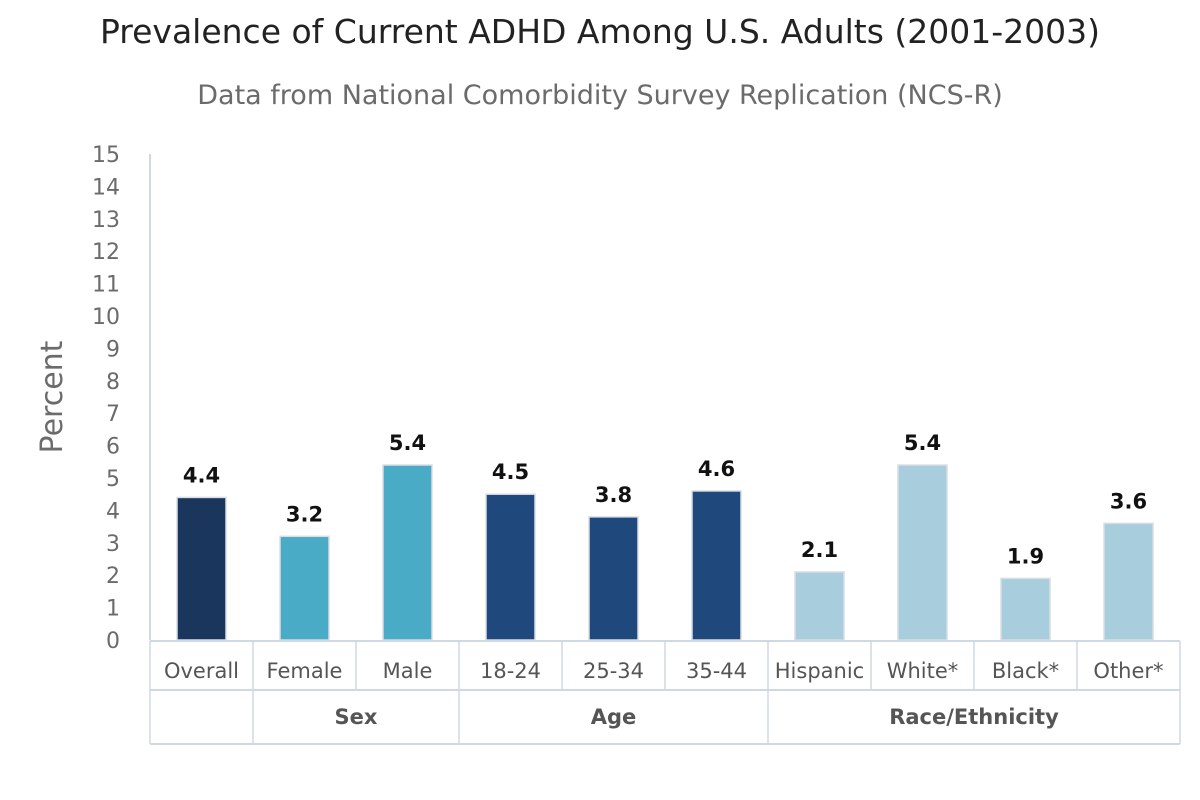  What do you see at coordinates (201, 671) in the screenshot?
I see `x-tick-label: Overall` at bounding box center [201, 671].